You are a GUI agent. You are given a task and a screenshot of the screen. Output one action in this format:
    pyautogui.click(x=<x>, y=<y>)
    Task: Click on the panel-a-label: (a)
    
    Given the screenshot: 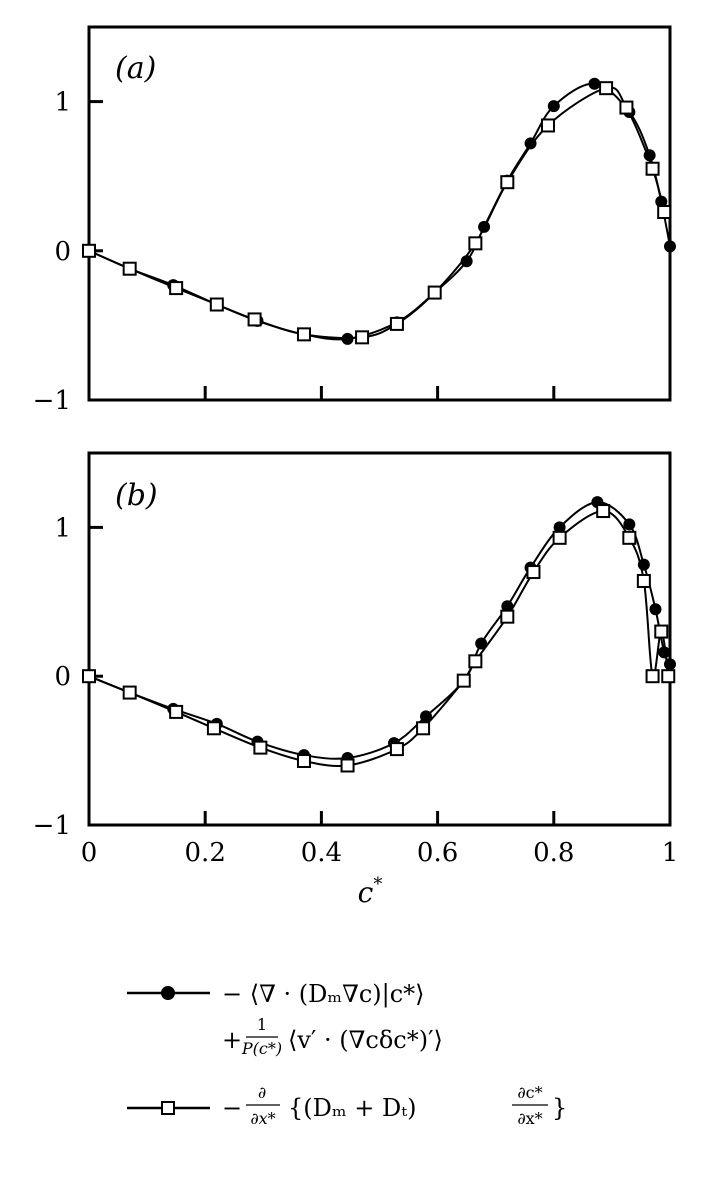 What is the action you would take?
    pyautogui.click(x=135, y=68)
    